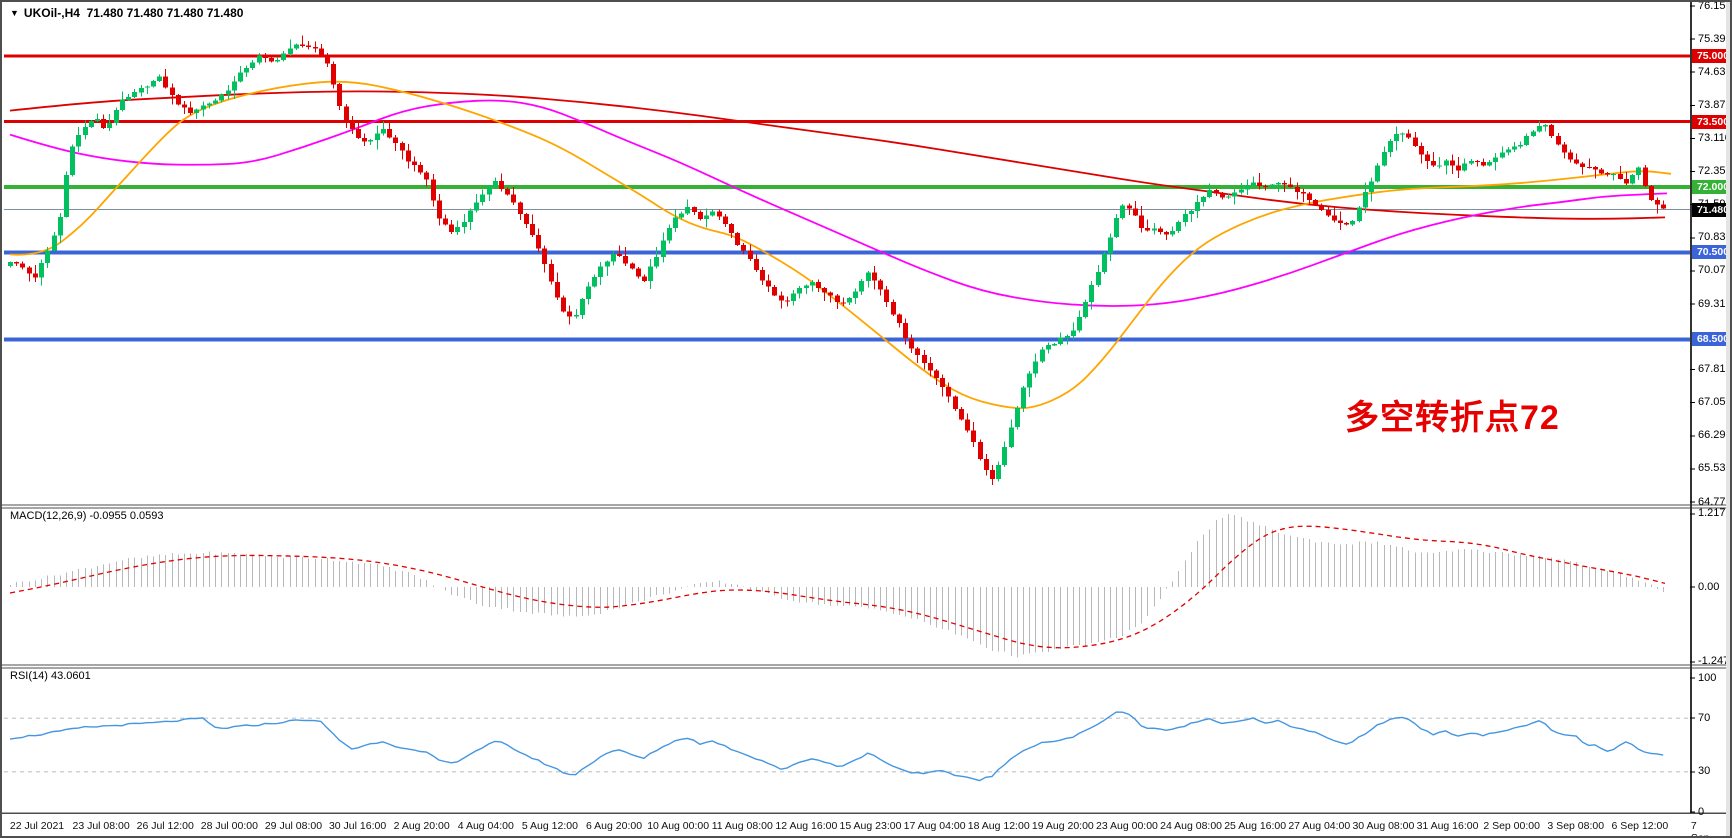  I want to click on macd-tick-1.2172: 1.2172, so click(1715, 513).